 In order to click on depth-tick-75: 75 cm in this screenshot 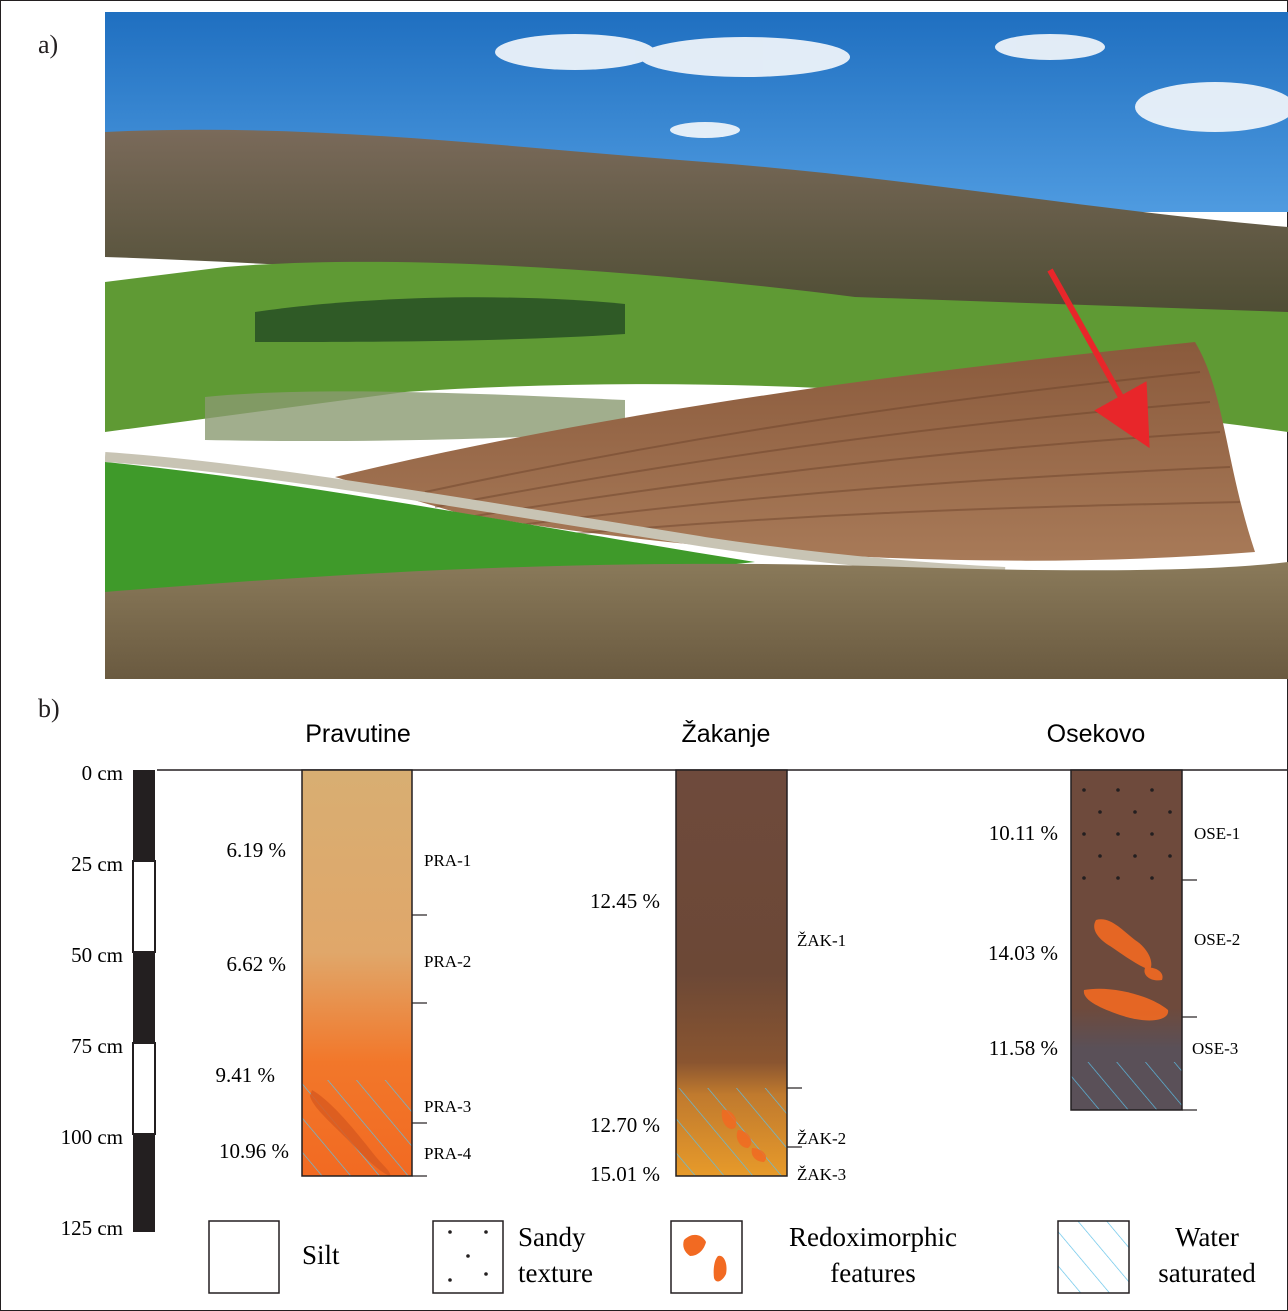, I will do `click(97, 1046)`.